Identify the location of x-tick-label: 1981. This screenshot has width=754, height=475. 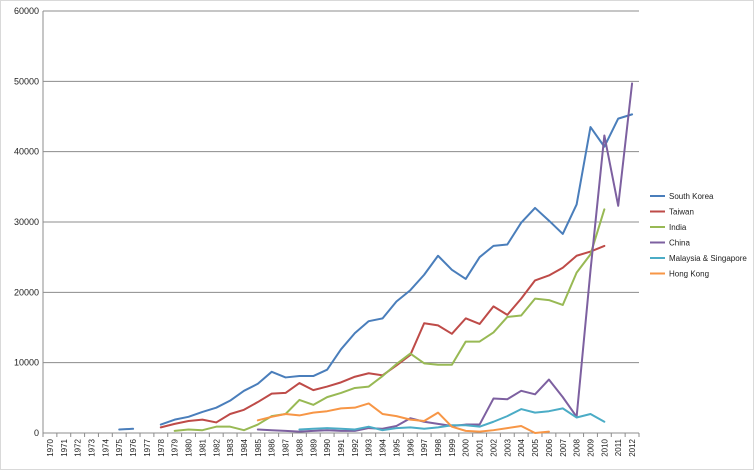
(202, 447).